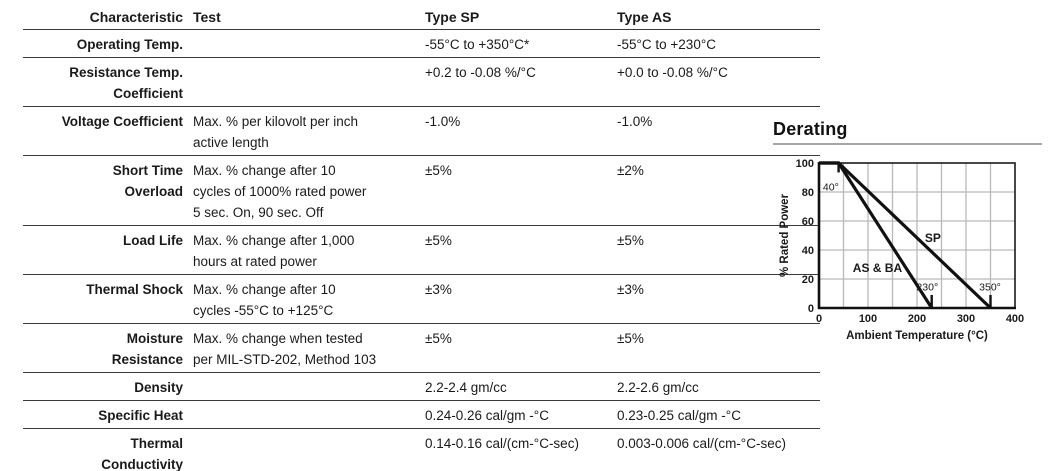 The width and height of the screenshot is (1049, 471). Describe the element at coordinates (477, 44) in the screenshot. I see `type-sp-cell: -55°C to +350°C*` at that location.